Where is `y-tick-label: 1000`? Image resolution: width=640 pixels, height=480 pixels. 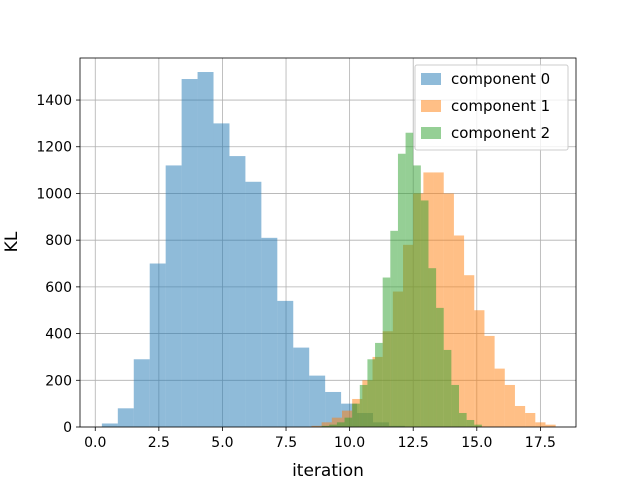
y-tick-label: 1000 is located at coordinates (54, 194).